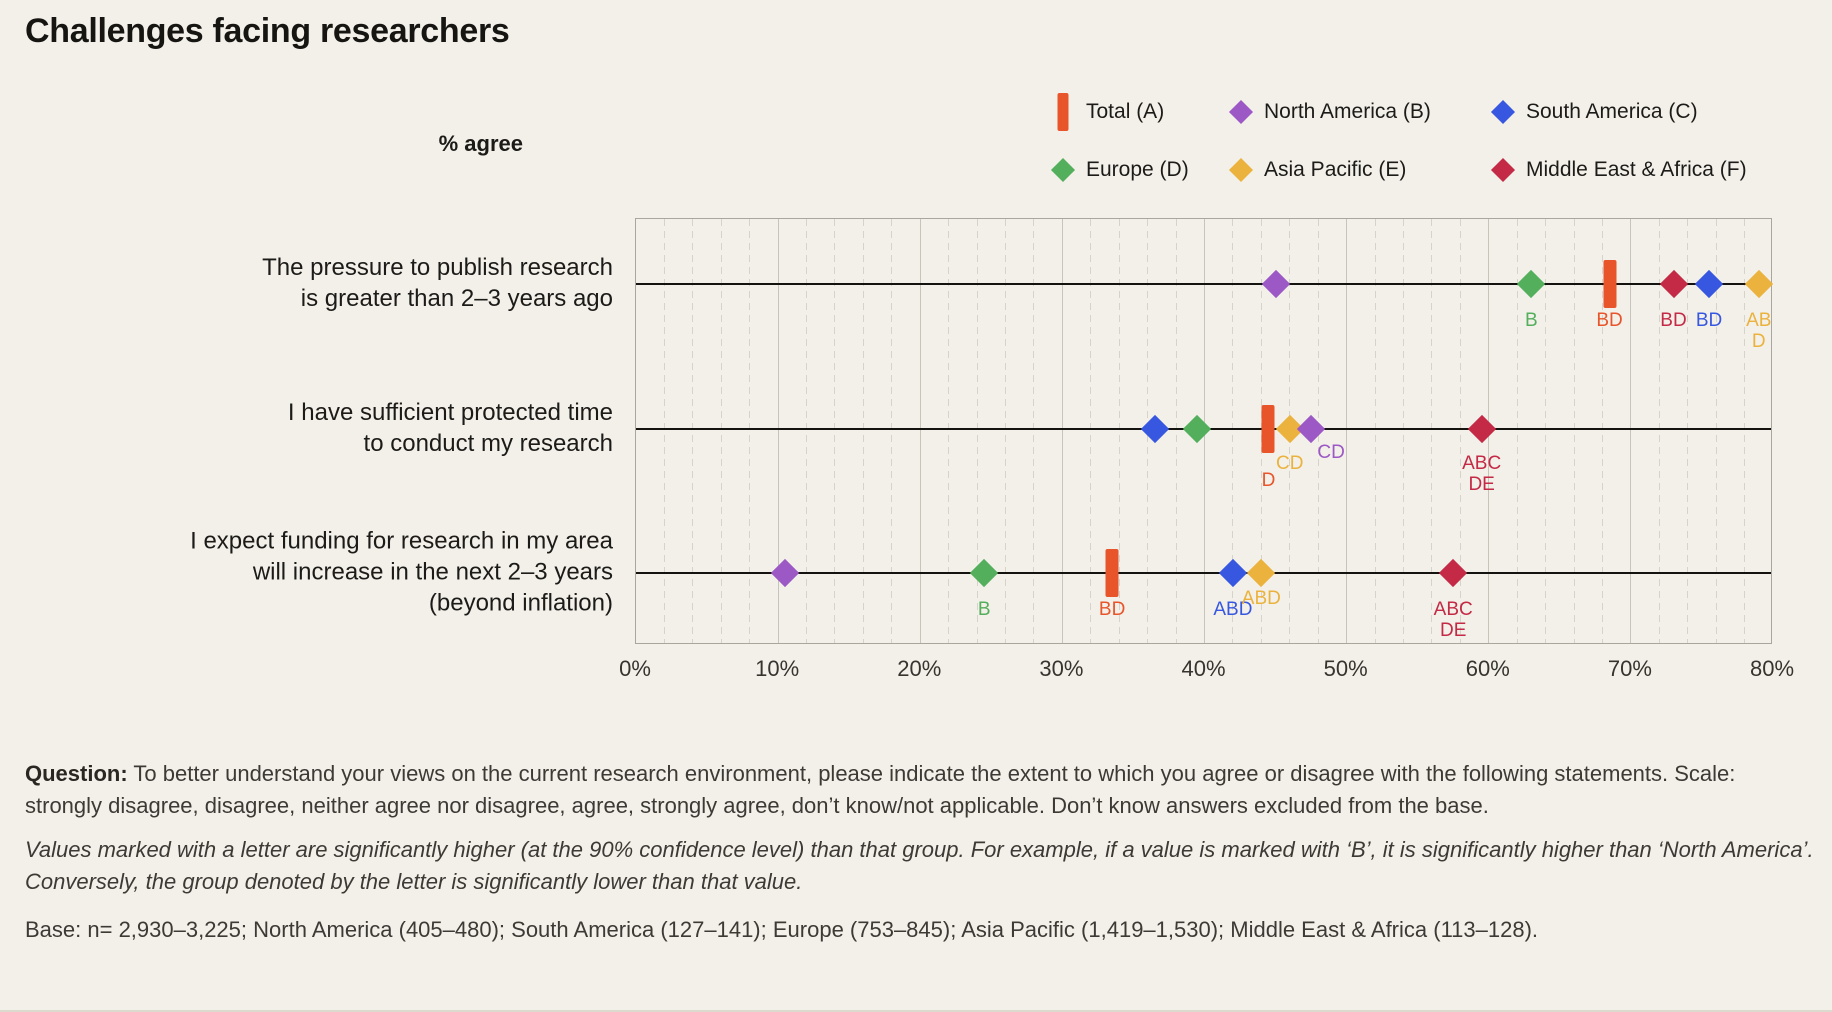 Image resolution: width=1832 pixels, height=1012 pixels. Describe the element at coordinates (984, 573) in the screenshot. I see `marker-diamond-D-row3` at that location.